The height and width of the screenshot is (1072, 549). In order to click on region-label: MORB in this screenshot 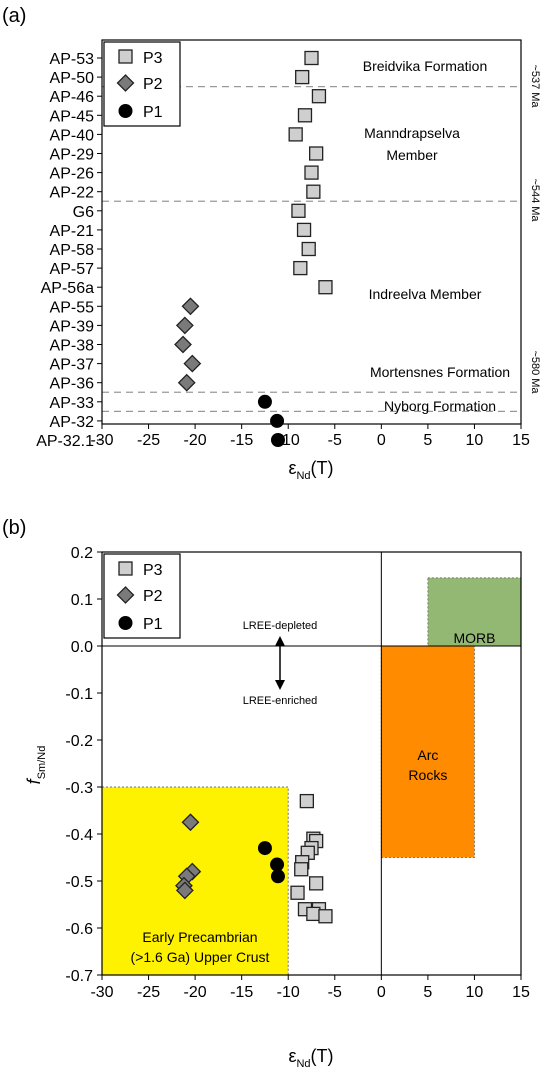, I will do `click(474, 638)`.